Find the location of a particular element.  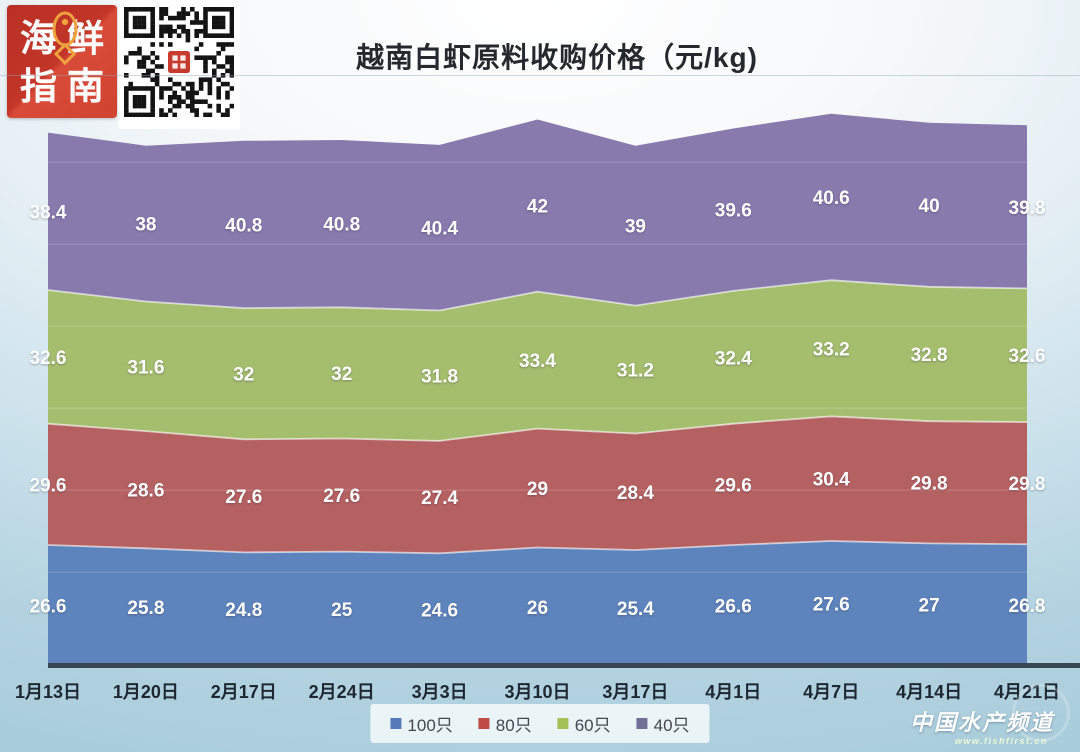

legend-item-40-zhi: 40只 is located at coordinates (663, 723).